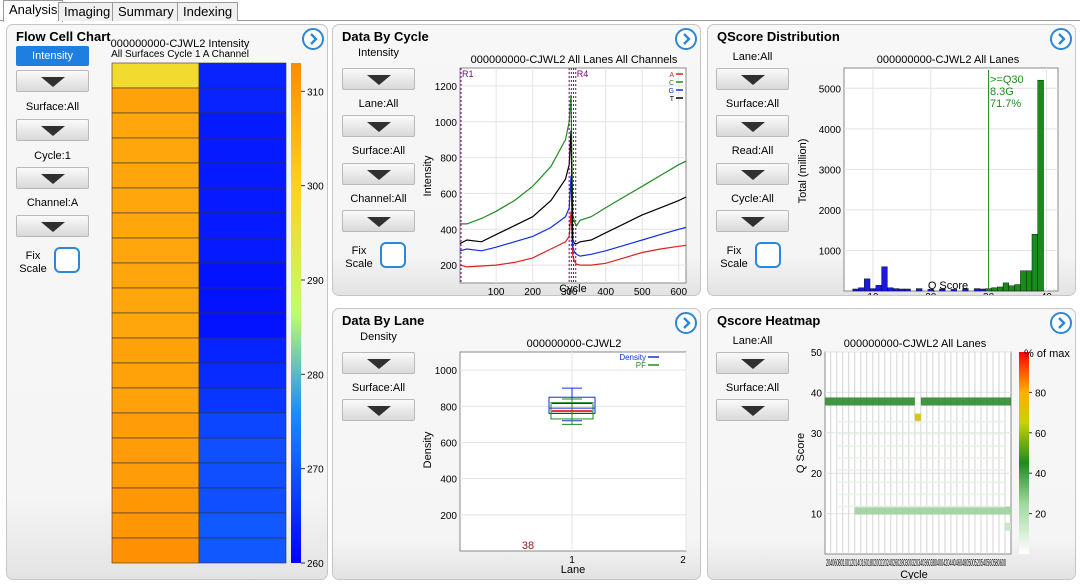  What do you see at coordinates (948, 60) in the screenshot?
I see `qscore-chart-title: 000000000-CJWL2 All Lanes` at bounding box center [948, 60].